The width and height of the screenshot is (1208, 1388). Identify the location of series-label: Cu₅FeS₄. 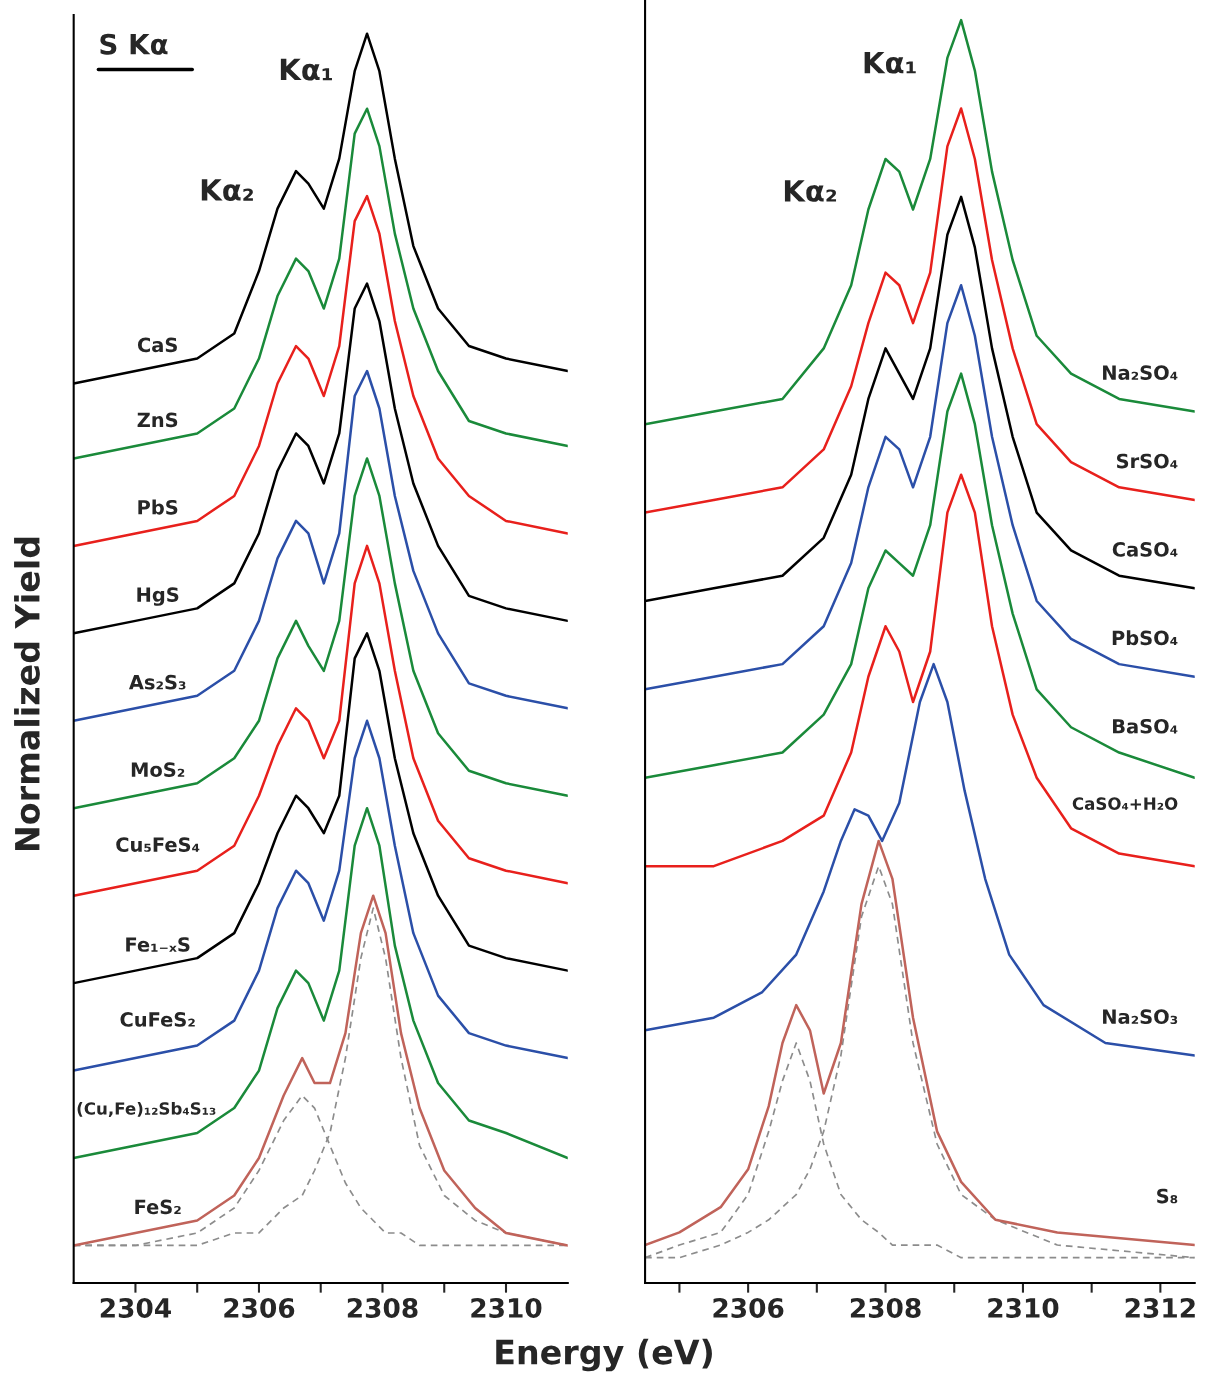
(158, 844).